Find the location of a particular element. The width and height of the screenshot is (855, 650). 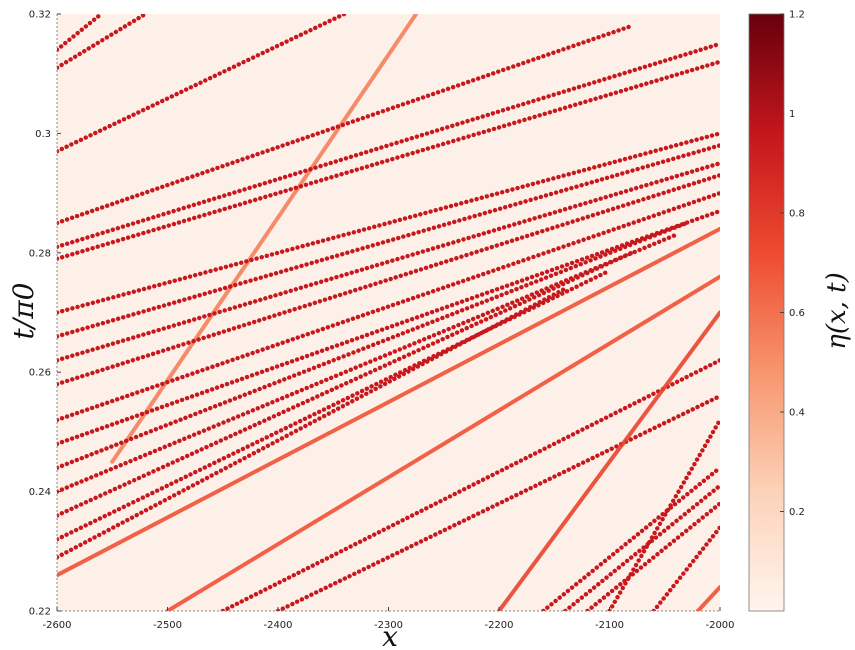

y-tick-label: 0.22 is located at coordinates (40, 612).